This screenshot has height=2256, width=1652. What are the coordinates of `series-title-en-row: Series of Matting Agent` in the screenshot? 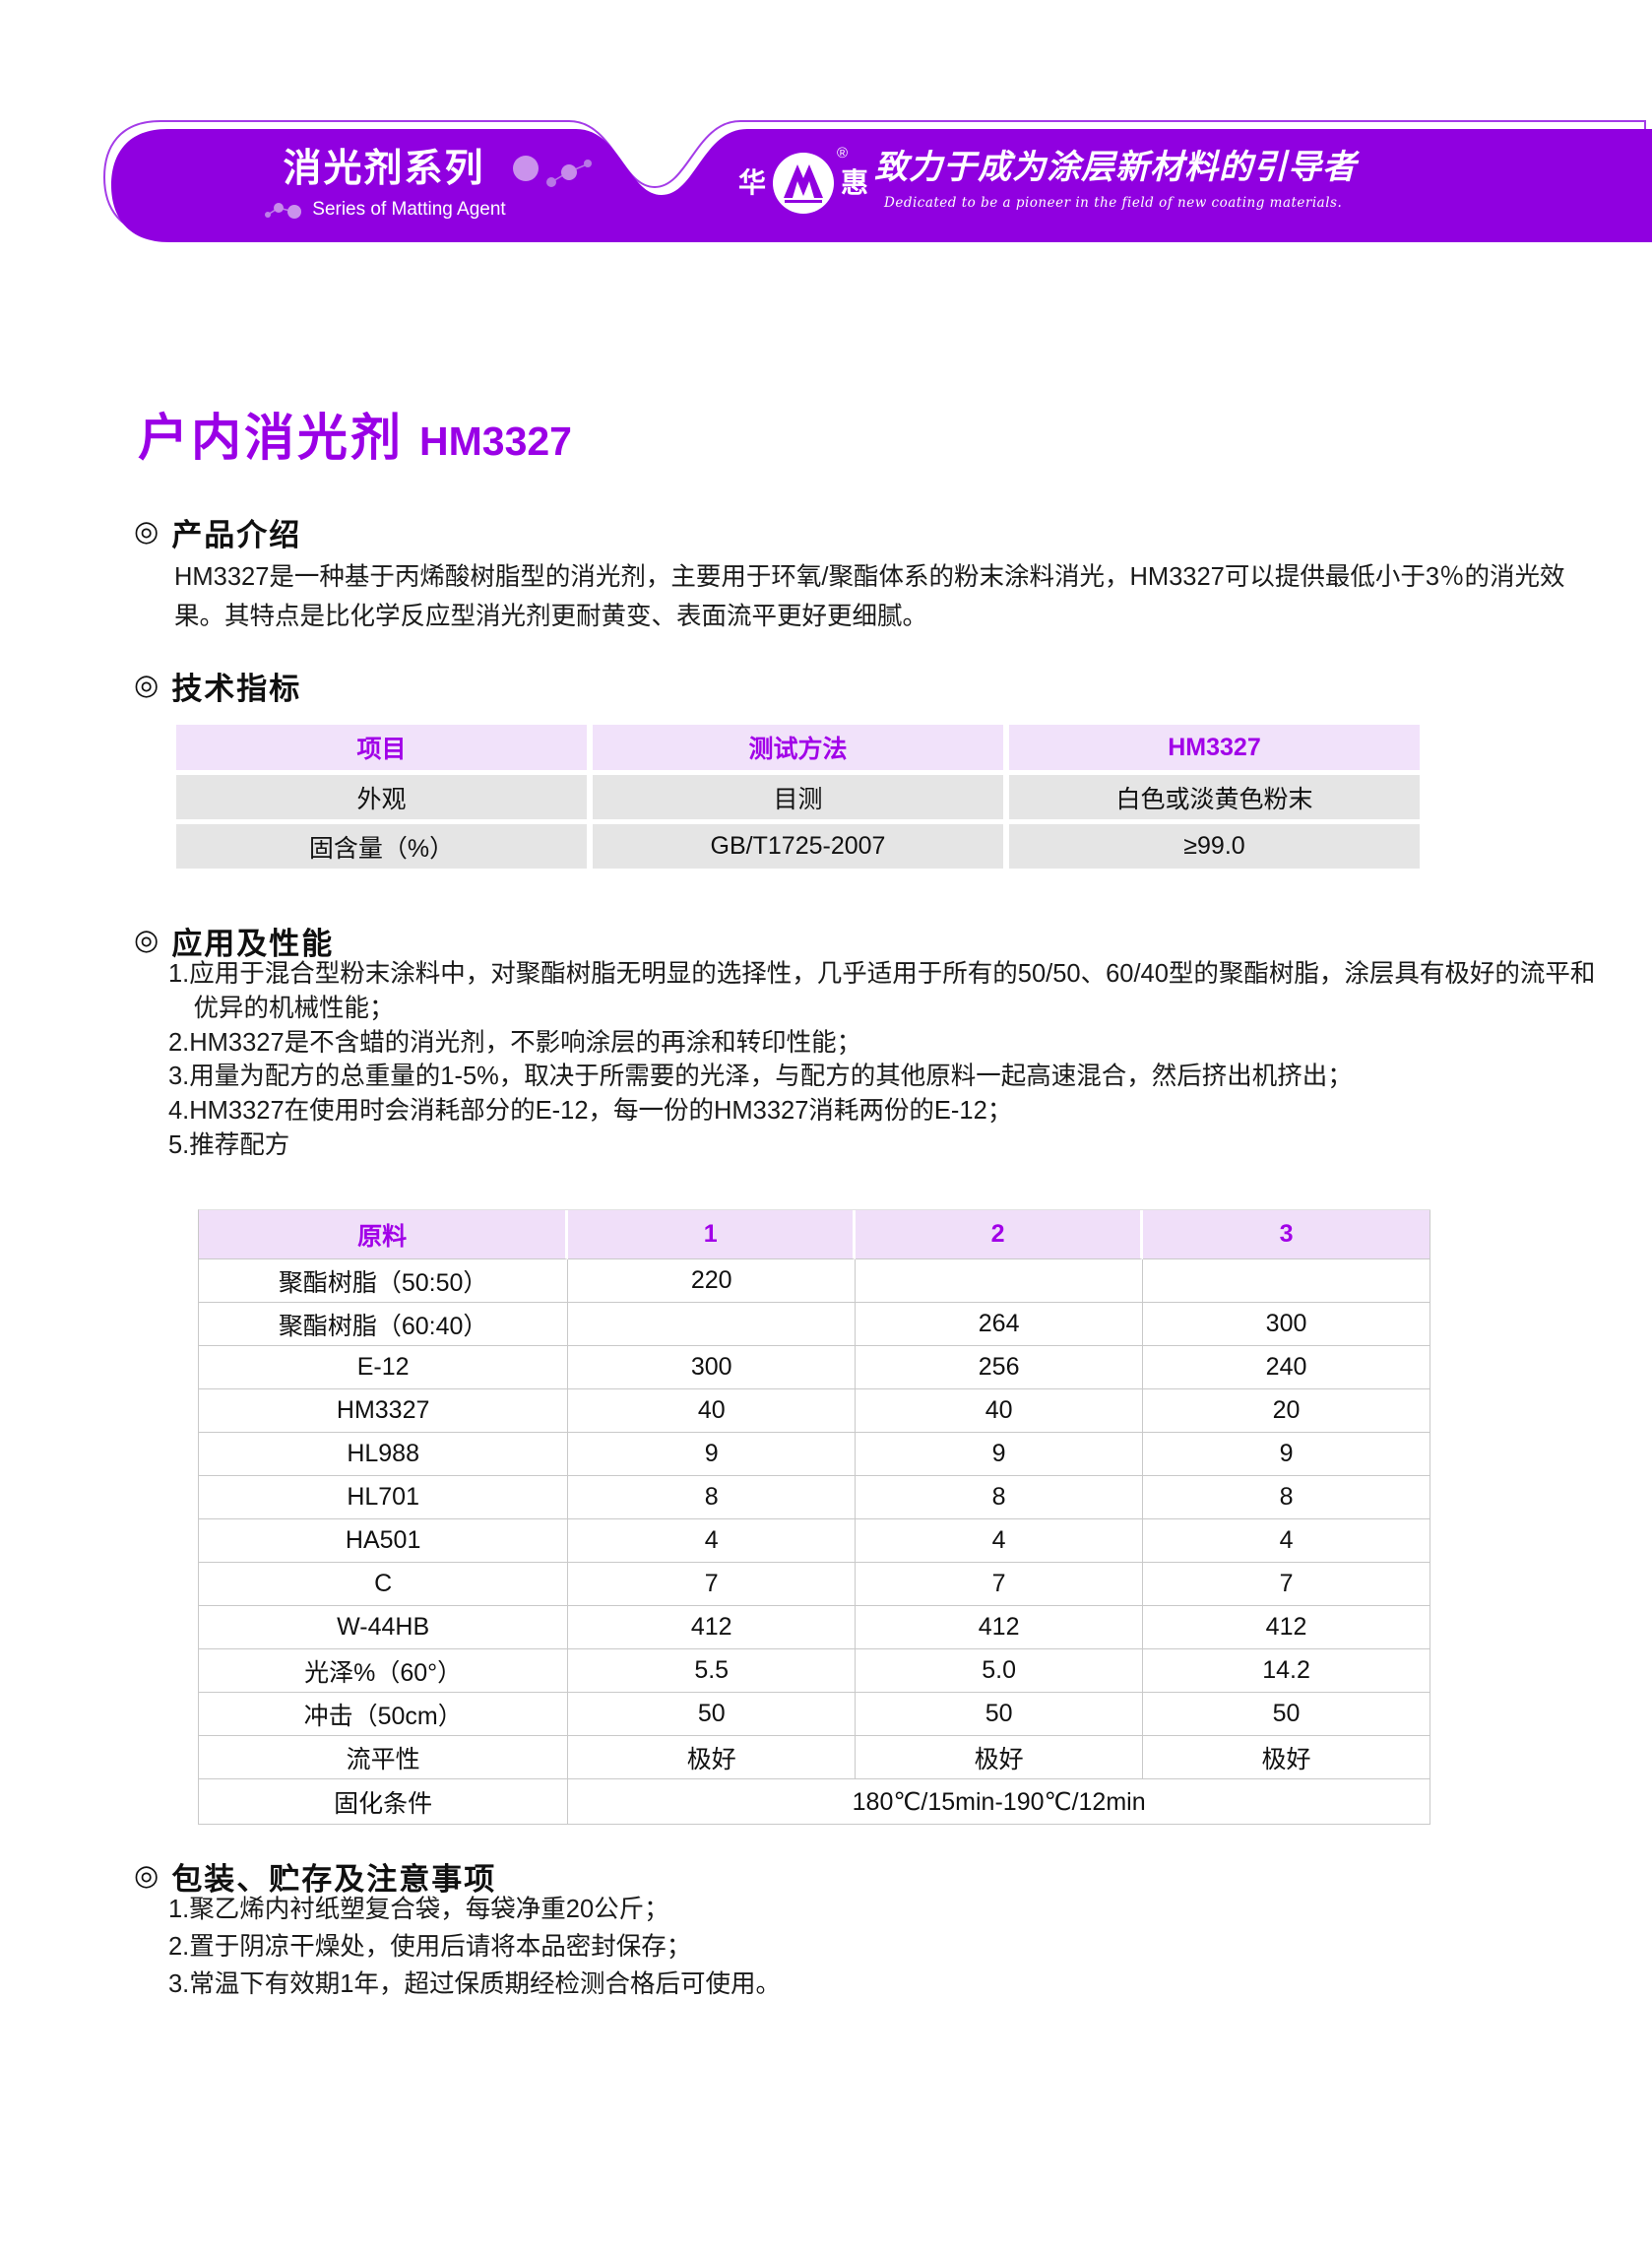 It's located at (384, 210).